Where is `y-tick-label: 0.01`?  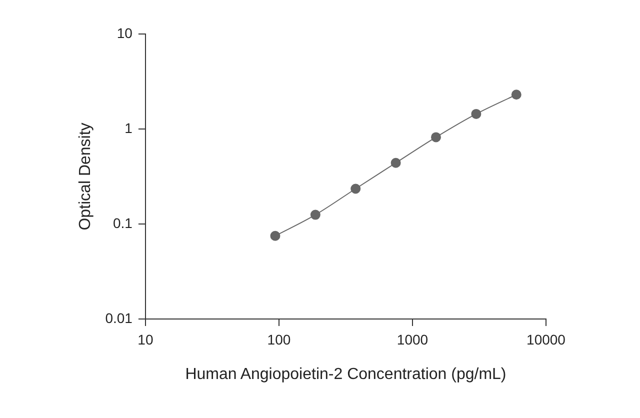
y-tick-label: 0.01 is located at coordinates (119, 318).